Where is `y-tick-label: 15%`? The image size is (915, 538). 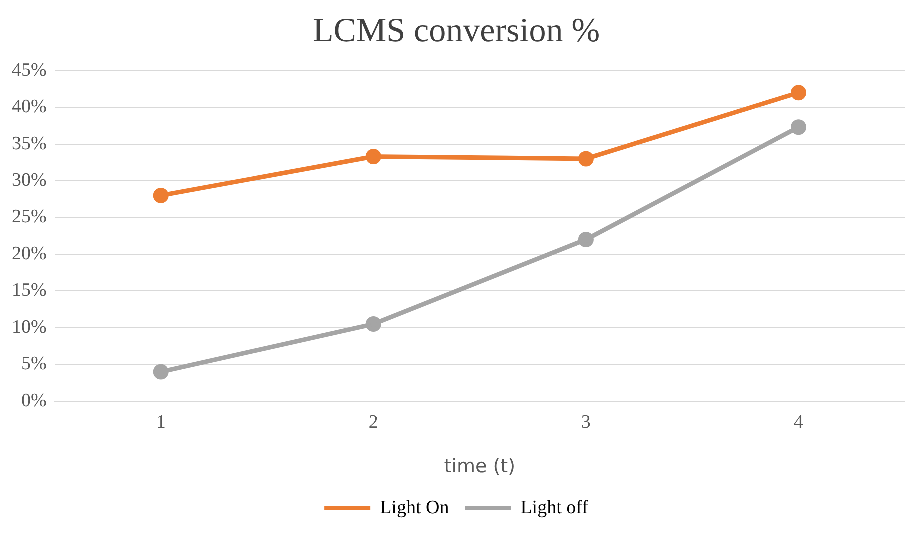
y-tick-label: 15% is located at coordinates (29, 291).